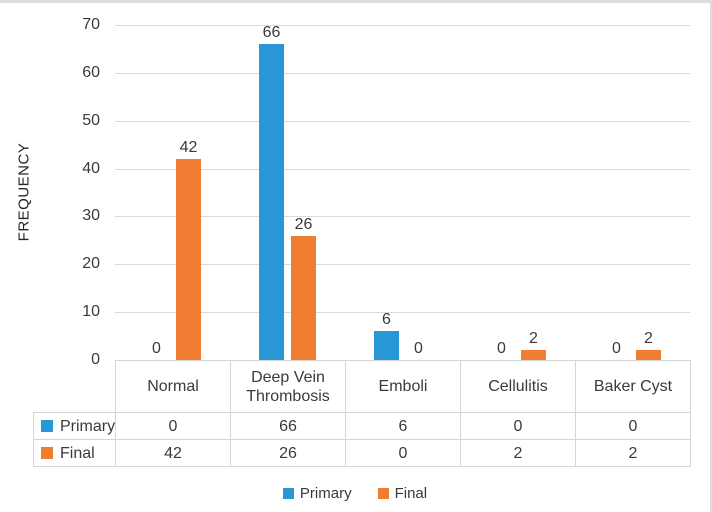 Image resolution: width=712 pixels, height=512 pixels. I want to click on bar-final-baker-cyst, so click(648, 355).